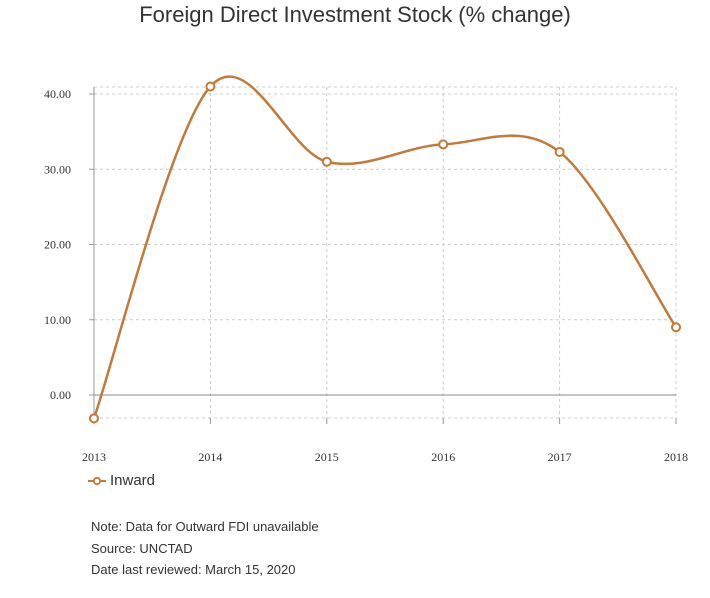 The image size is (710, 598). Describe the element at coordinates (60, 395) in the screenshot. I see `y-tick-label: 0.00` at that location.